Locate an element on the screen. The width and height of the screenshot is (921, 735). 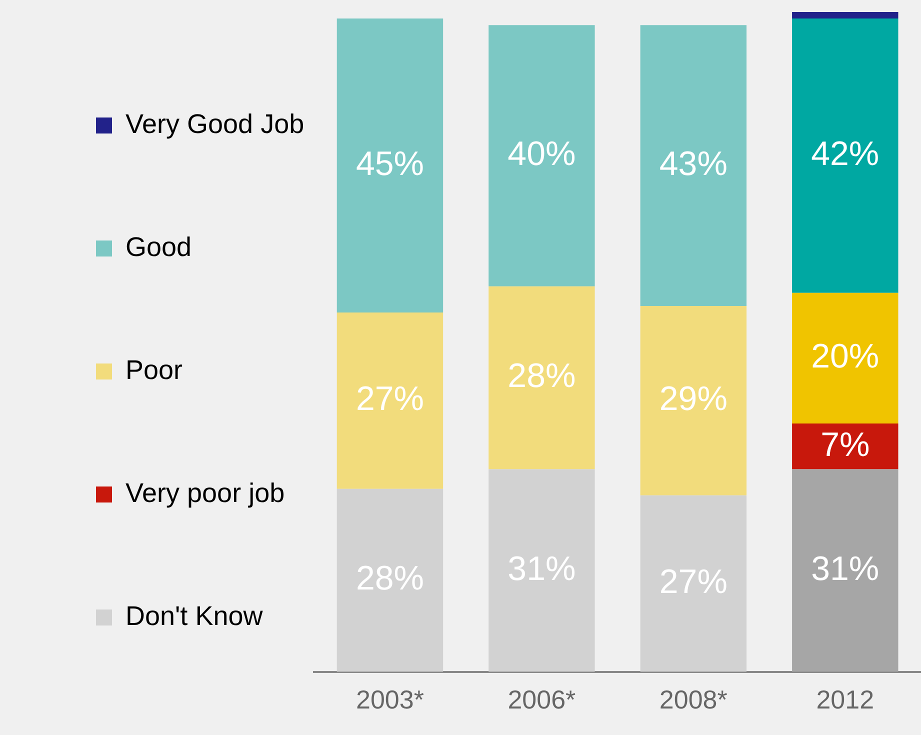
data-label: 43% is located at coordinates (693, 163).